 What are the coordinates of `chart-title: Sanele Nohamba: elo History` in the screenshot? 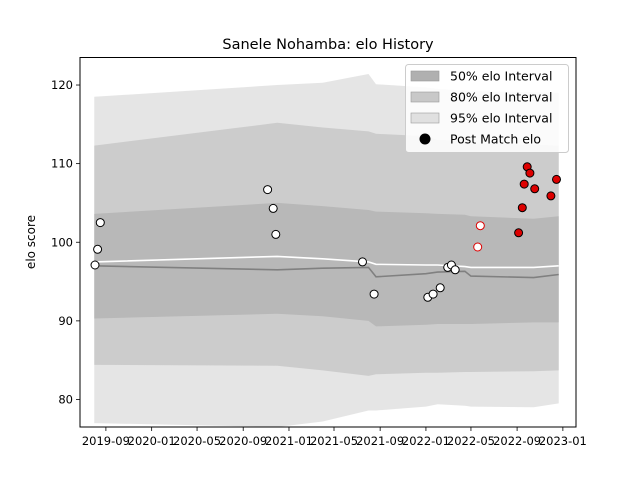 It's located at (328, 45).